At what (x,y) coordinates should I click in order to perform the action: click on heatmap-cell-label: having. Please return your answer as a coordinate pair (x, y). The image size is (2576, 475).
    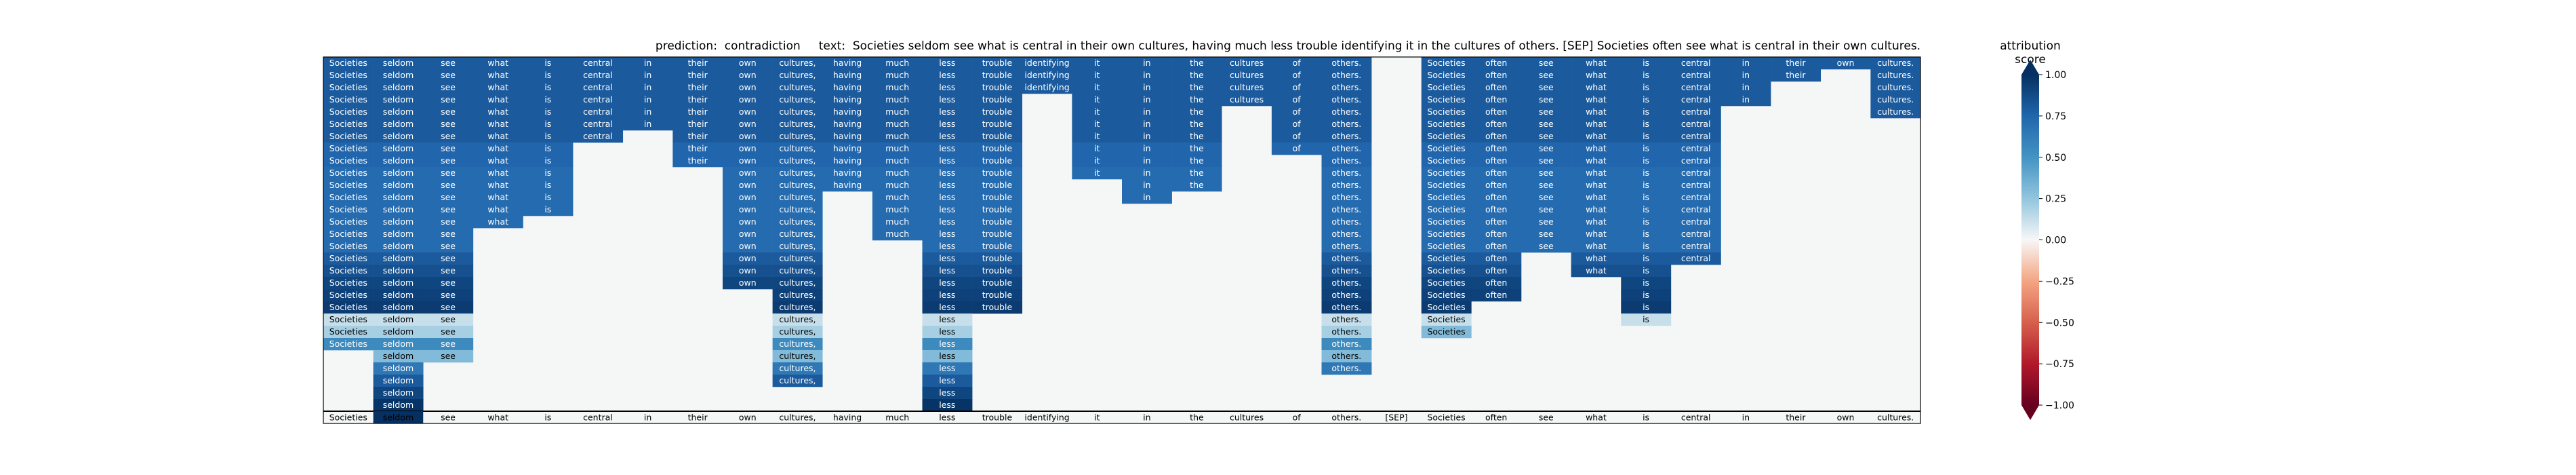
    Looking at the image, I should click on (847, 160).